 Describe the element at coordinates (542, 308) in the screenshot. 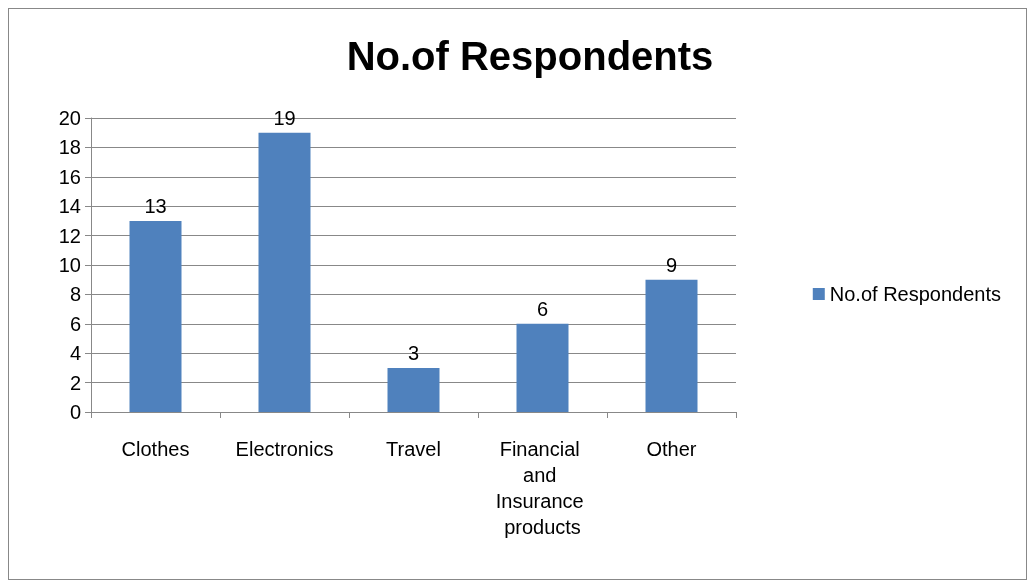

I see `data-label: 6` at that location.